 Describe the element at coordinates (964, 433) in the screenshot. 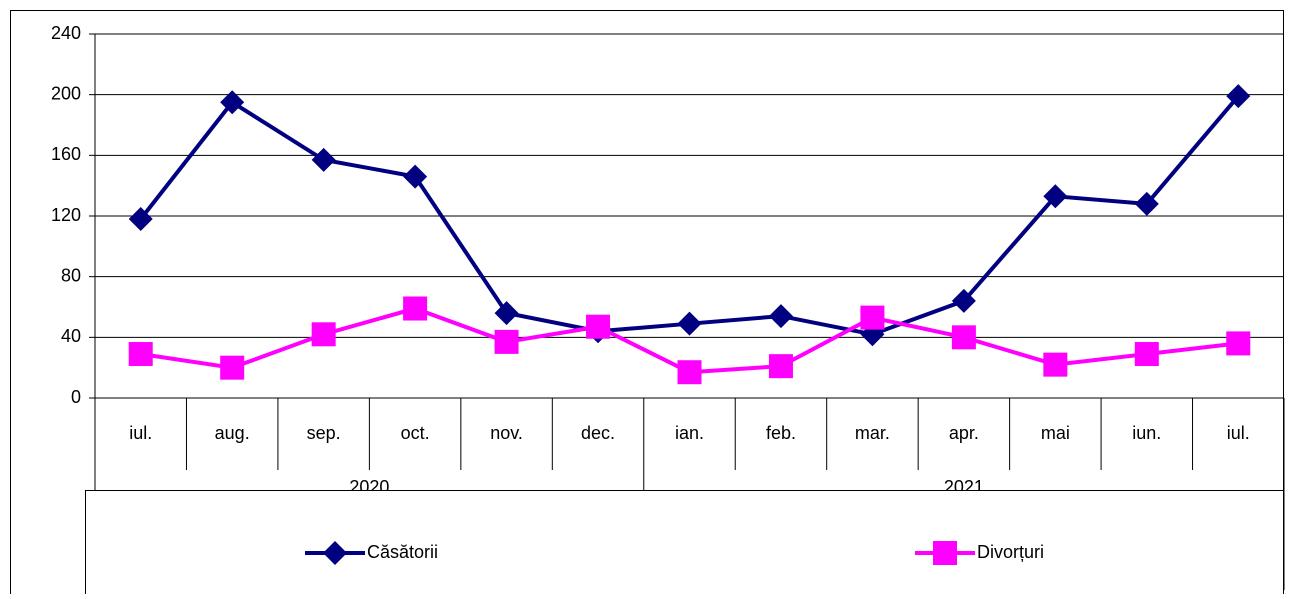

I see `x-tick-label: apr.` at that location.